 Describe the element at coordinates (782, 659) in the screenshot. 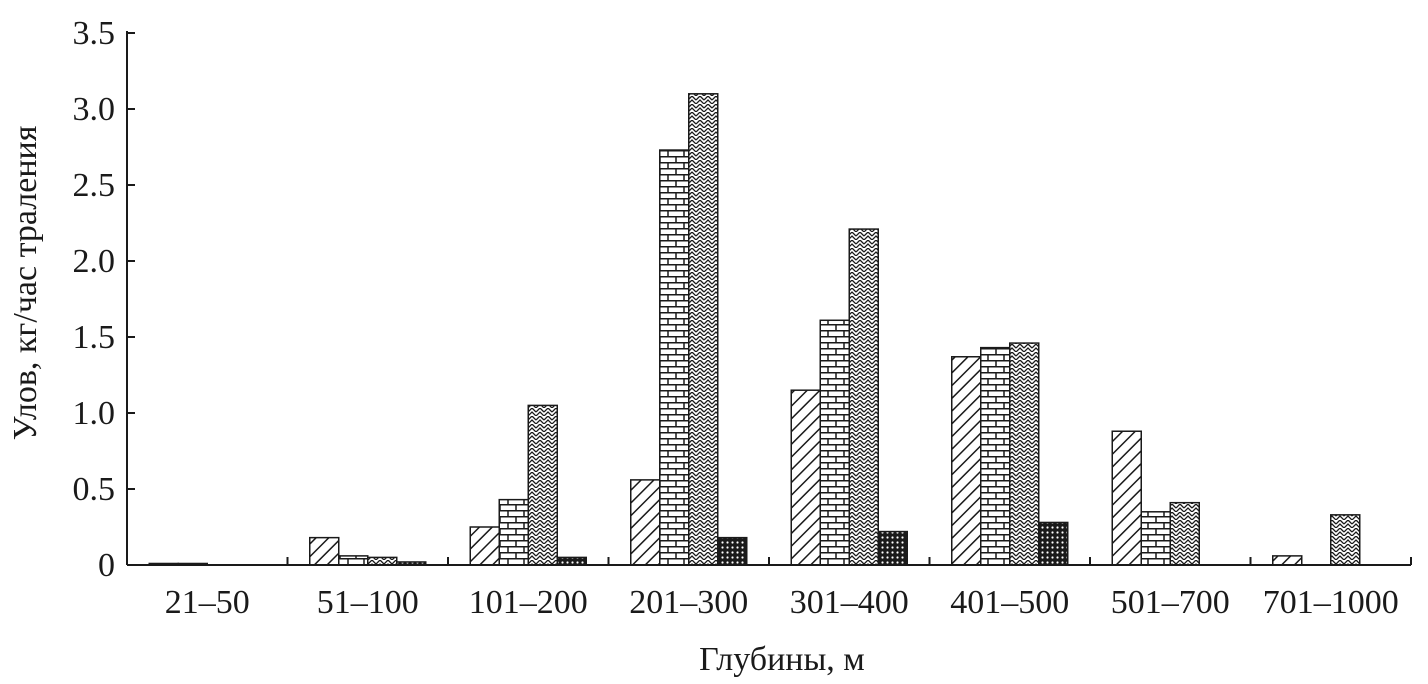

I see `x-axis-title: Глубины, м` at that location.